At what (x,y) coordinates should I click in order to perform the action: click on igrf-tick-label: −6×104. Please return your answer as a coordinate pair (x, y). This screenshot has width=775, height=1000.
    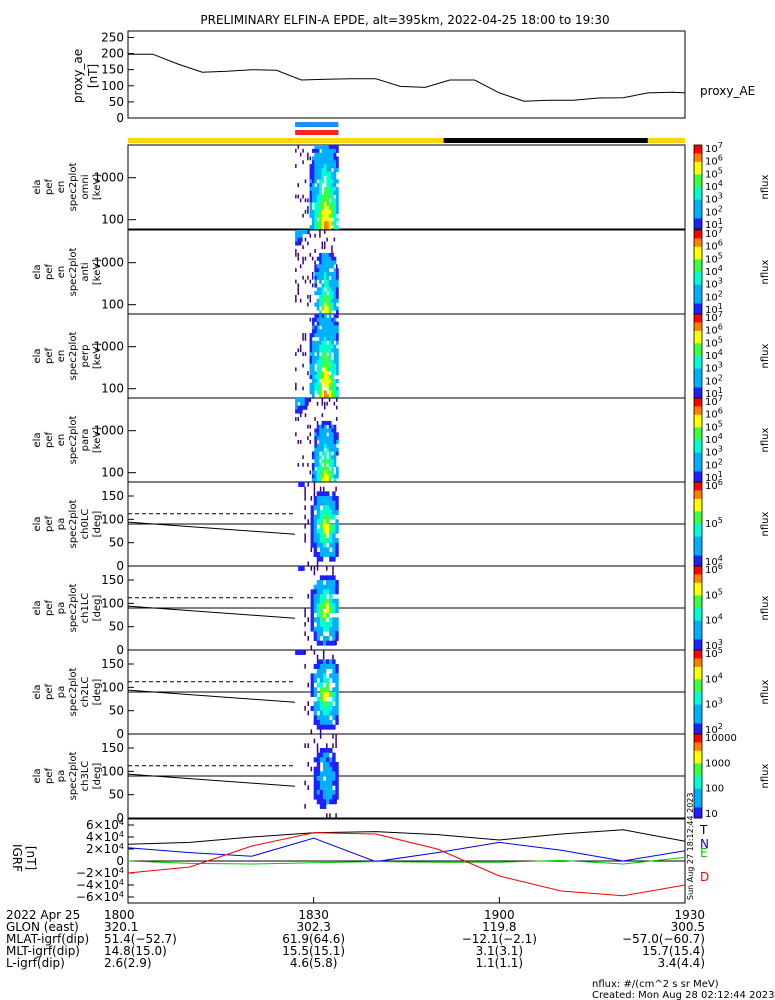
    Looking at the image, I should click on (100, 897).